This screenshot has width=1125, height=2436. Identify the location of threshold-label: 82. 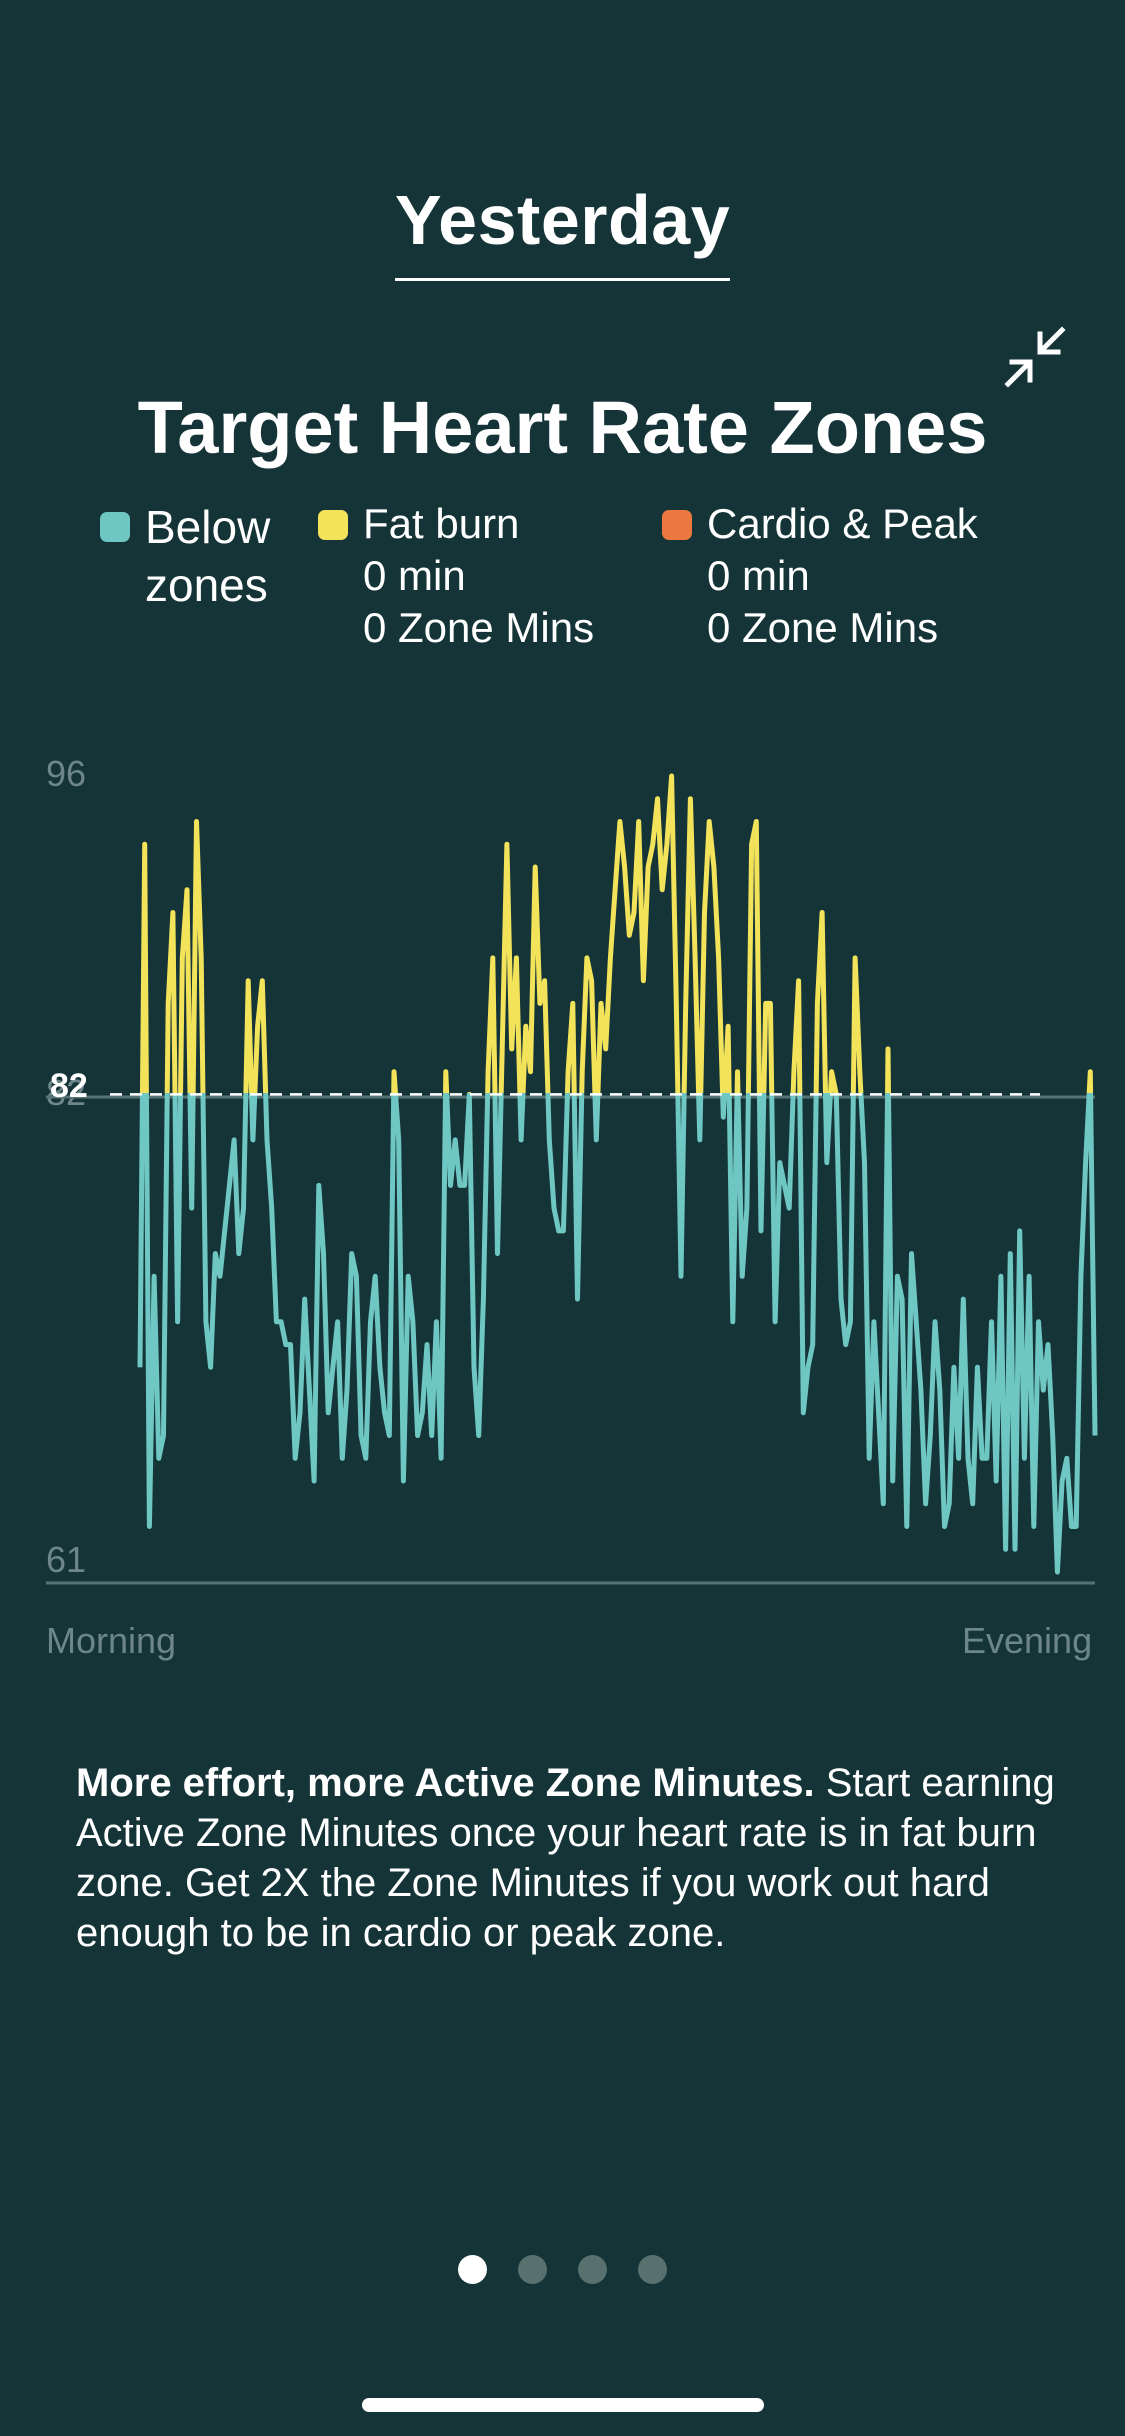
(69, 1086).